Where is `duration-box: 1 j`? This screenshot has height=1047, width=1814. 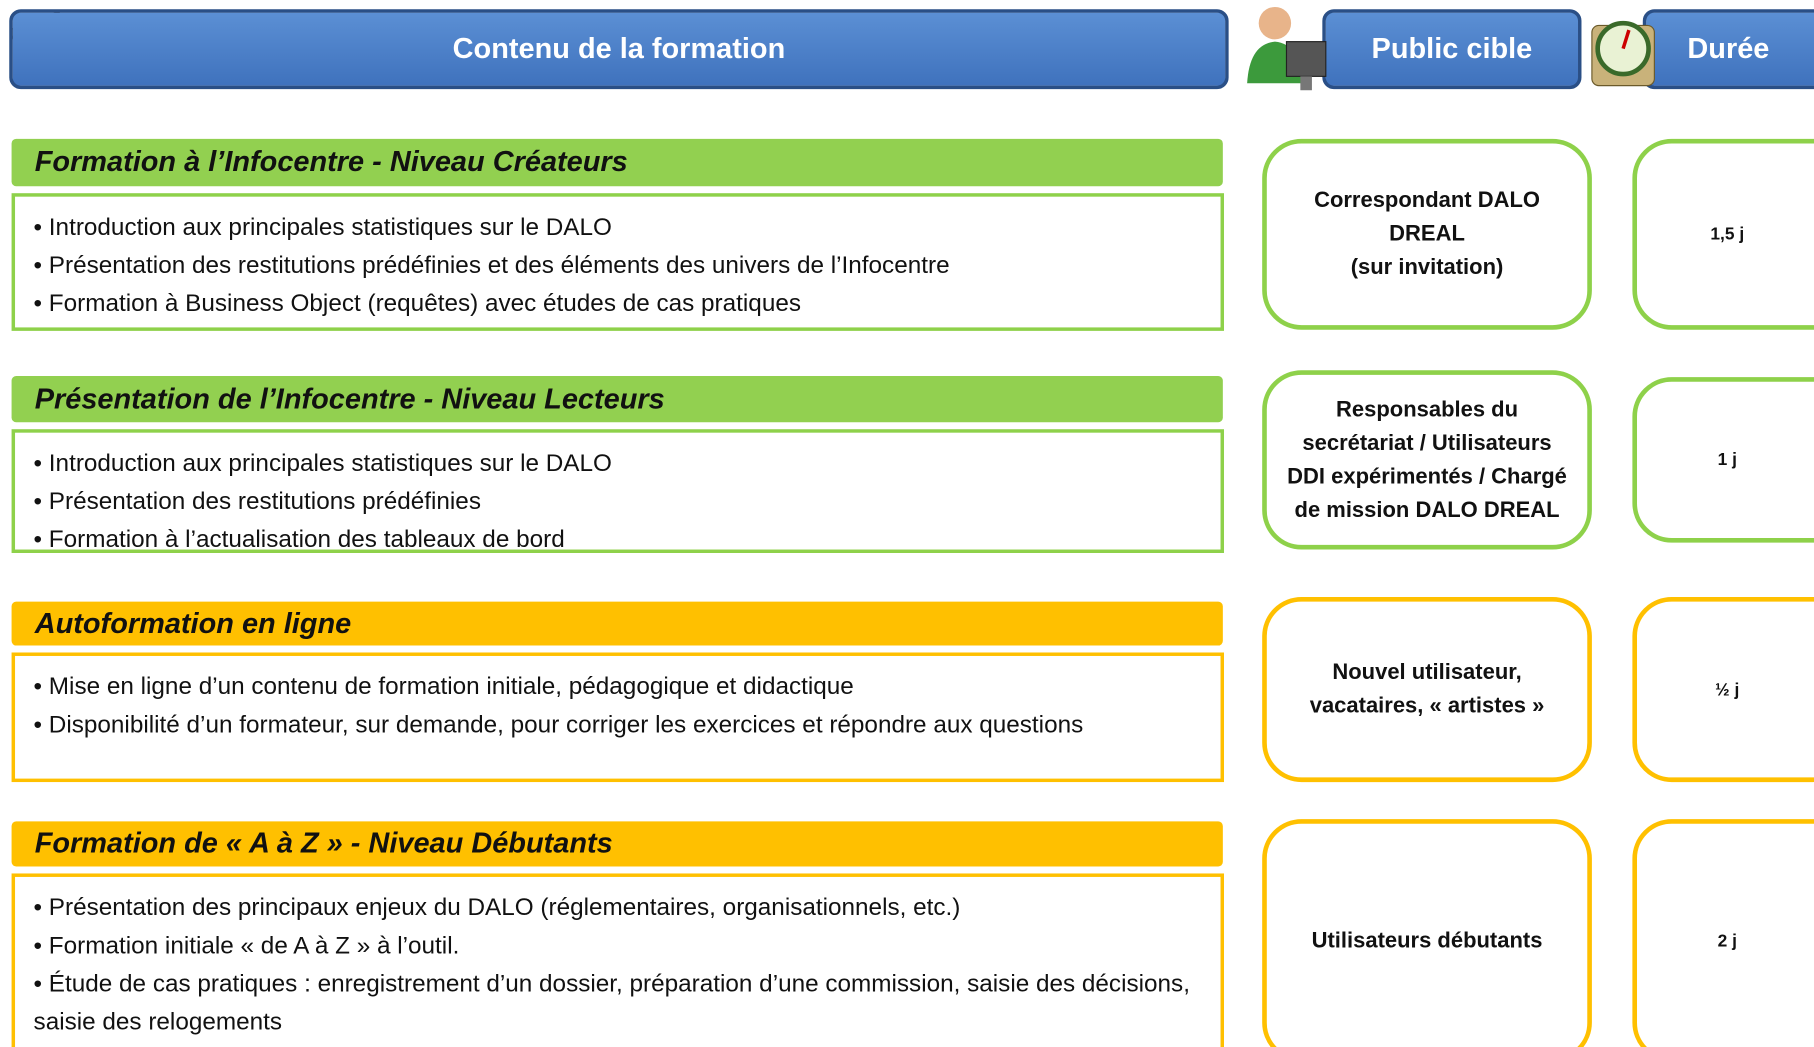
duration-box: 1 j is located at coordinates (1723, 460).